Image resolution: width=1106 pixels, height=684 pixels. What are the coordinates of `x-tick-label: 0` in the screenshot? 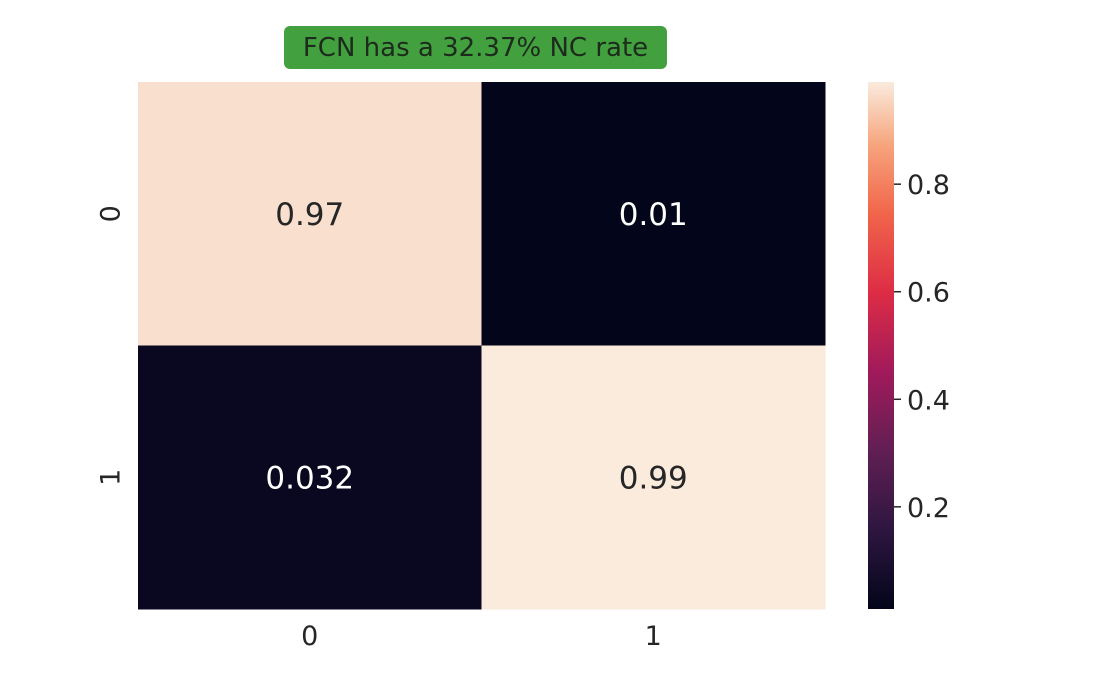 It's located at (309, 636).